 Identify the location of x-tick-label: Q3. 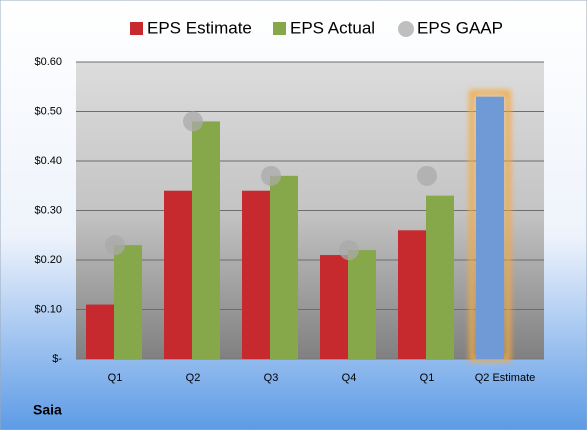
(271, 378).